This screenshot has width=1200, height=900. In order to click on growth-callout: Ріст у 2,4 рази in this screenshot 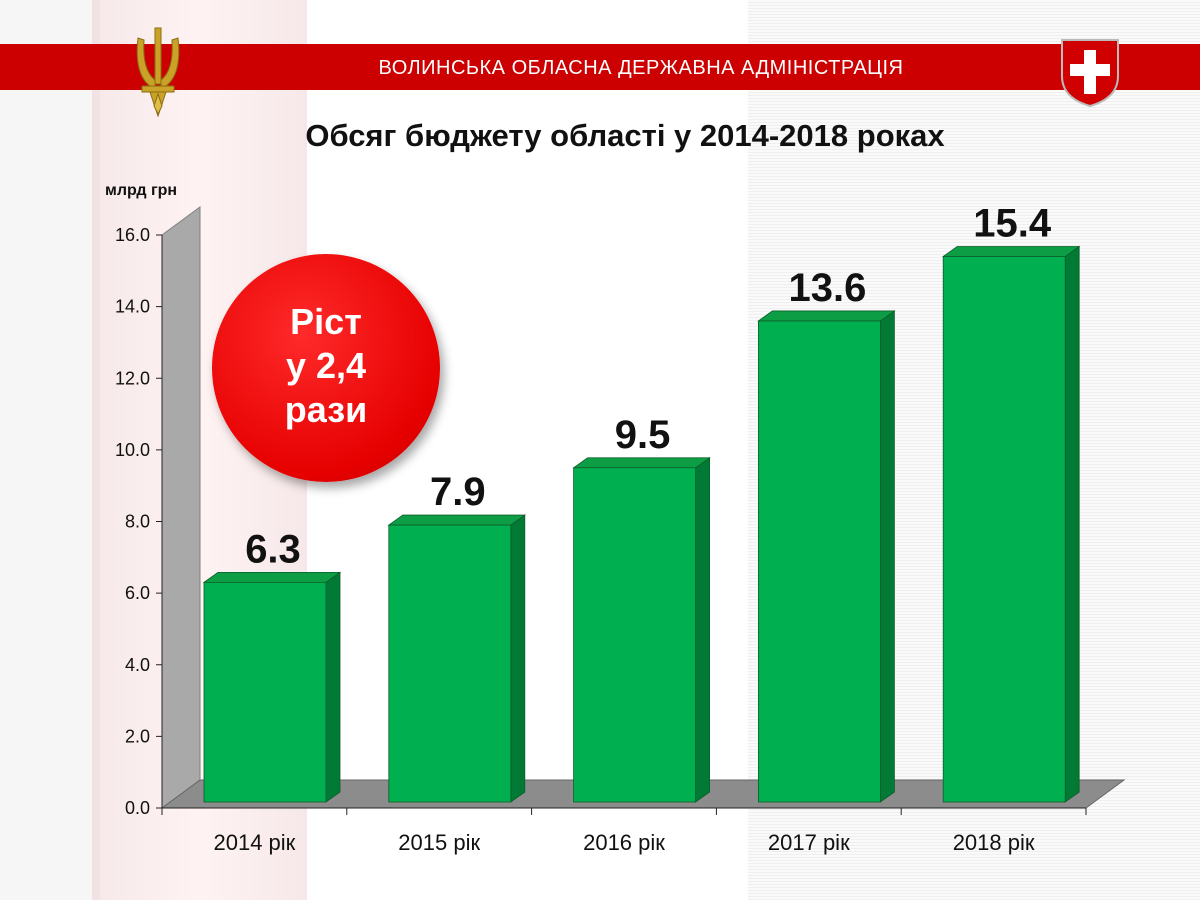, I will do `click(326, 368)`.